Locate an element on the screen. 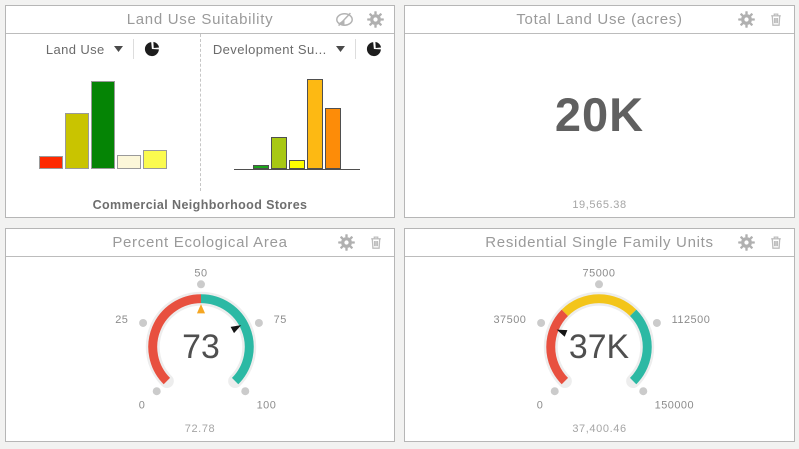  x-axis-line is located at coordinates (297, 169).